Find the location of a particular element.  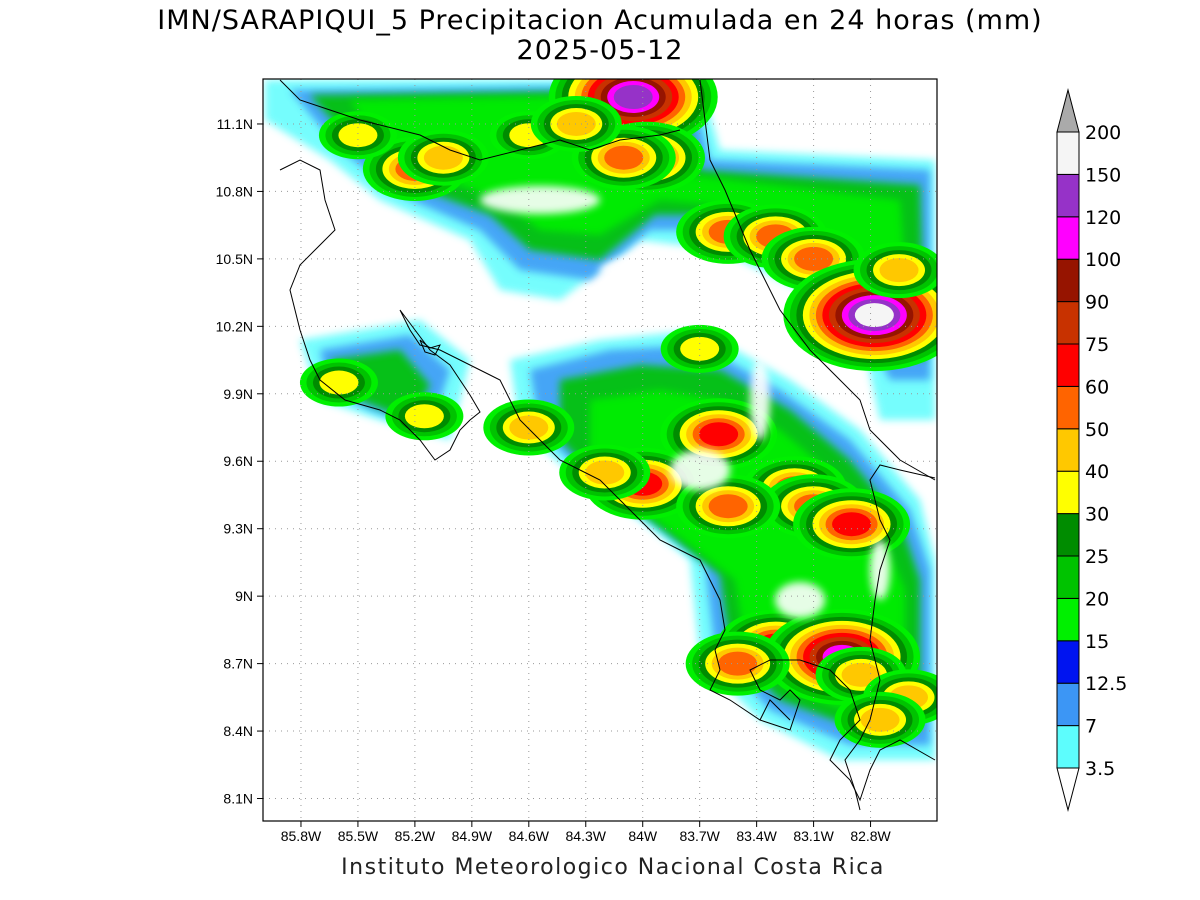

colorbar-label: 30 is located at coordinates (1097, 515).